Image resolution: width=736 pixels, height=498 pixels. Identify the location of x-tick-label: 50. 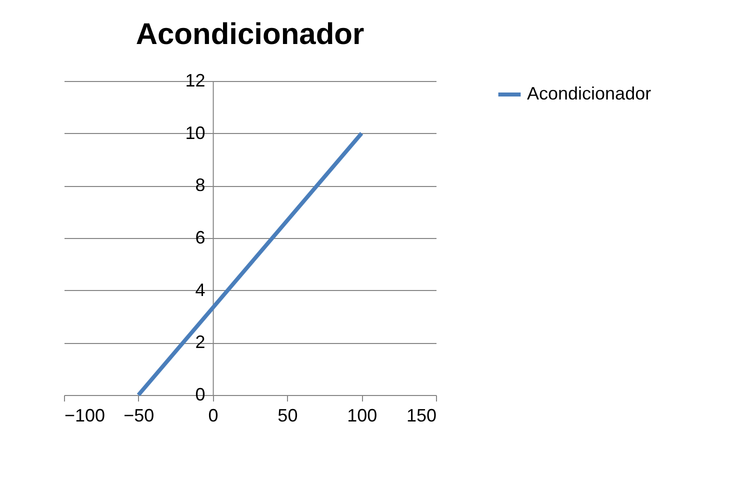
(288, 416).